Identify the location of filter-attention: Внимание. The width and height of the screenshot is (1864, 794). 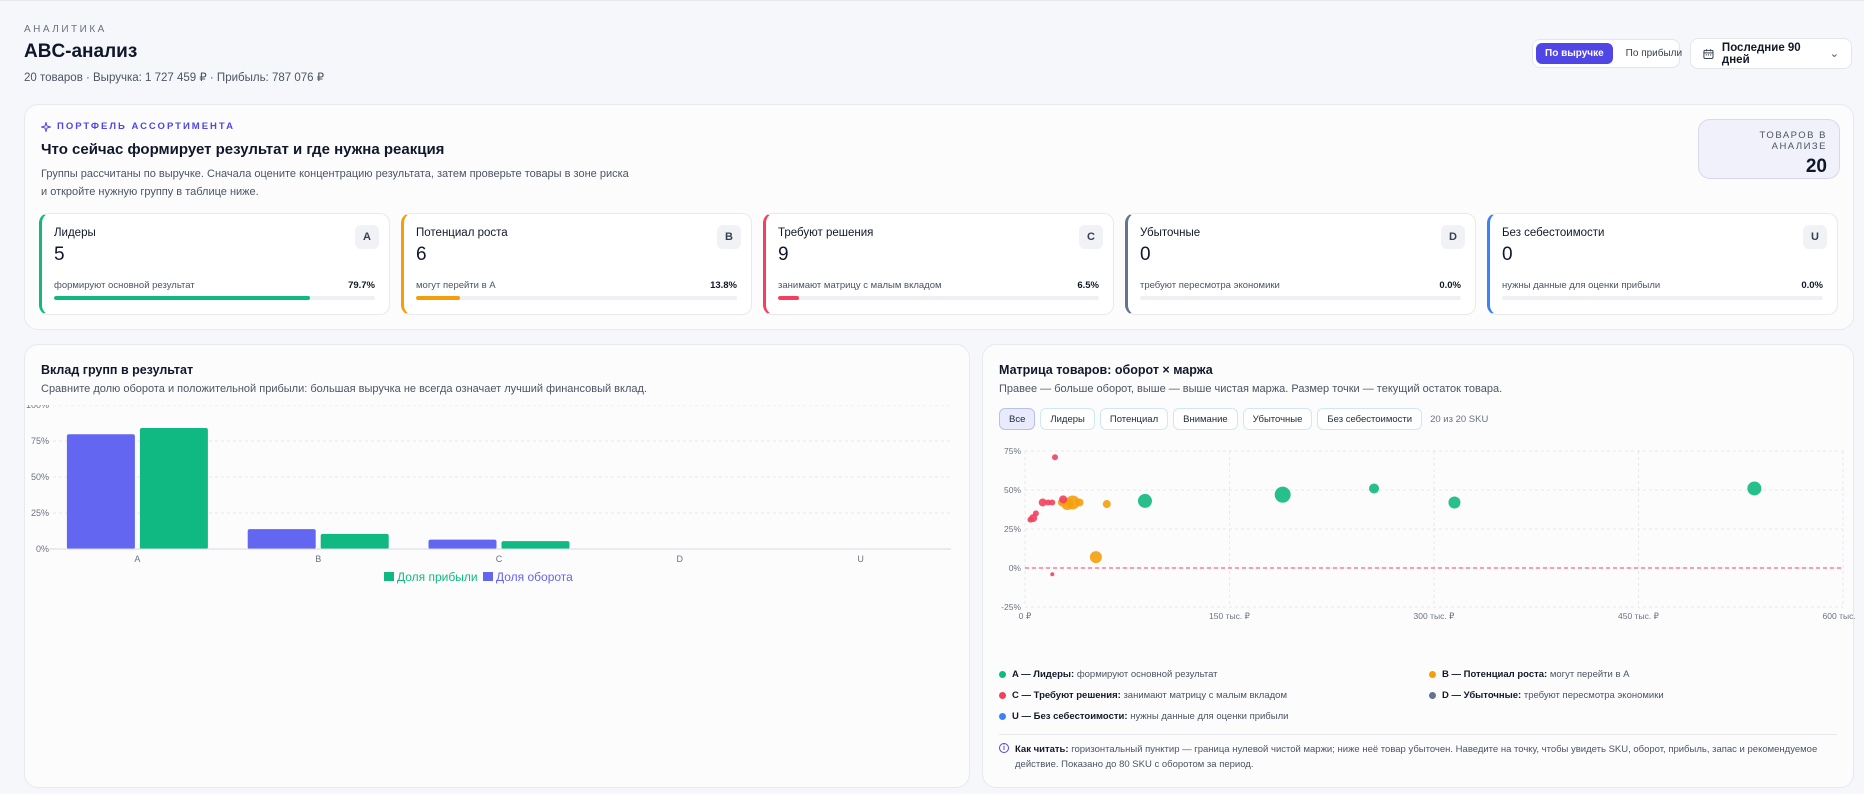
(1205, 419).